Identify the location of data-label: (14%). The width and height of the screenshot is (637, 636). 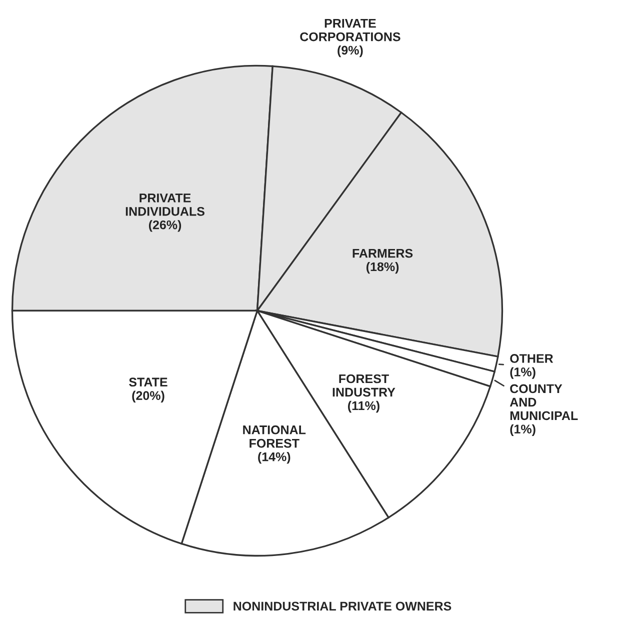
(274, 458).